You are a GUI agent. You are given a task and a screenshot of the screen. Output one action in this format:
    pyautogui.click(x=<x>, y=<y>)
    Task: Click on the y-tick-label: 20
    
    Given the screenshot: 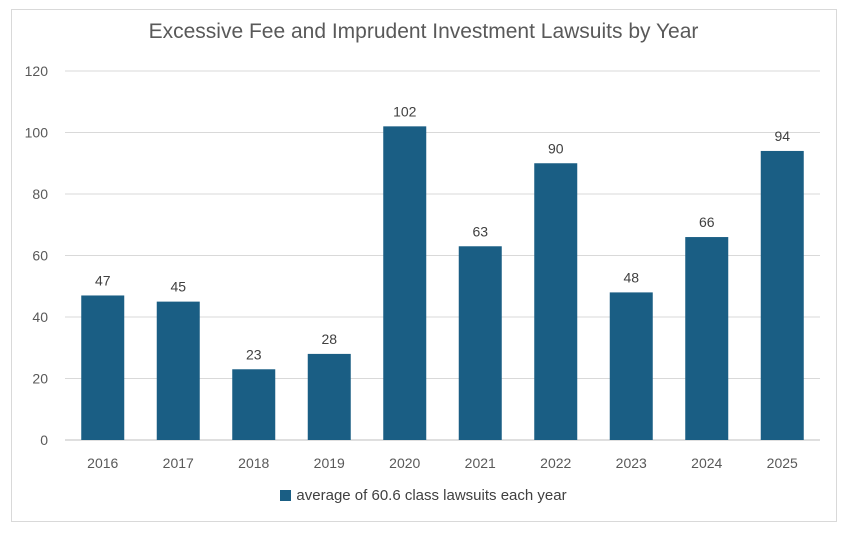 What is the action you would take?
    pyautogui.click(x=40, y=379)
    